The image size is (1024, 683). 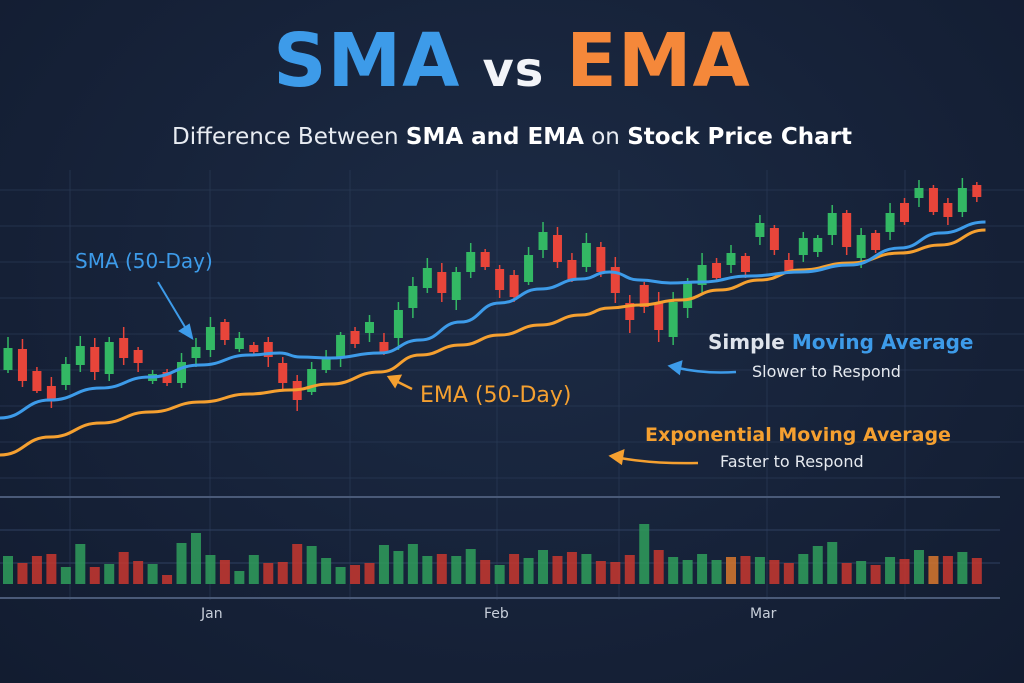 What do you see at coordinates (739, 137) in the screenshot?
I see `subtitle-bold-2: Stock Price Chart` at bounding box center [739, 137].